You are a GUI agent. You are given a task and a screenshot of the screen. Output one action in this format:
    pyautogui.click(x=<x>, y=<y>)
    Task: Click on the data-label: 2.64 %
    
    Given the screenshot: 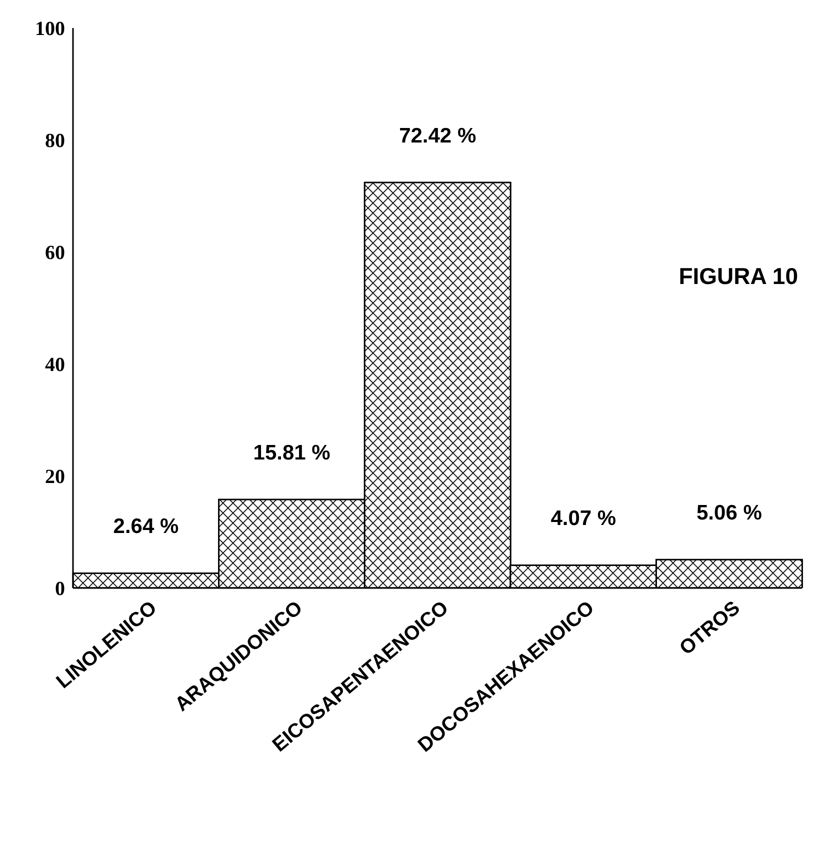 What is the action you would take?
    pyautogui.click(x=146, y=526)
    